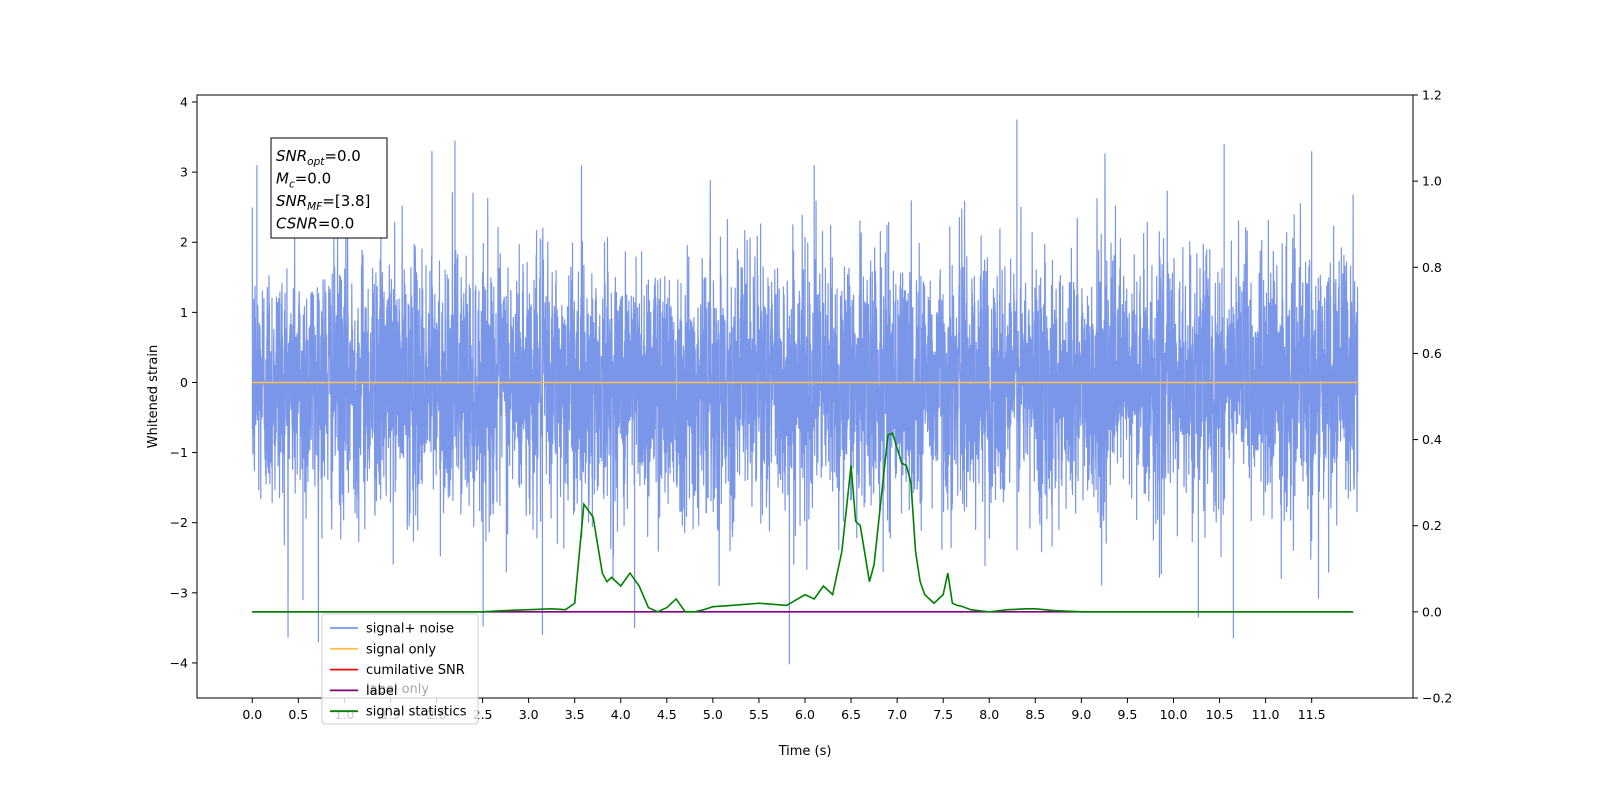  Describe the element at coordinates (318, 157) in the screenshot. I see `info-line: SNRopt=0.0` at that location.